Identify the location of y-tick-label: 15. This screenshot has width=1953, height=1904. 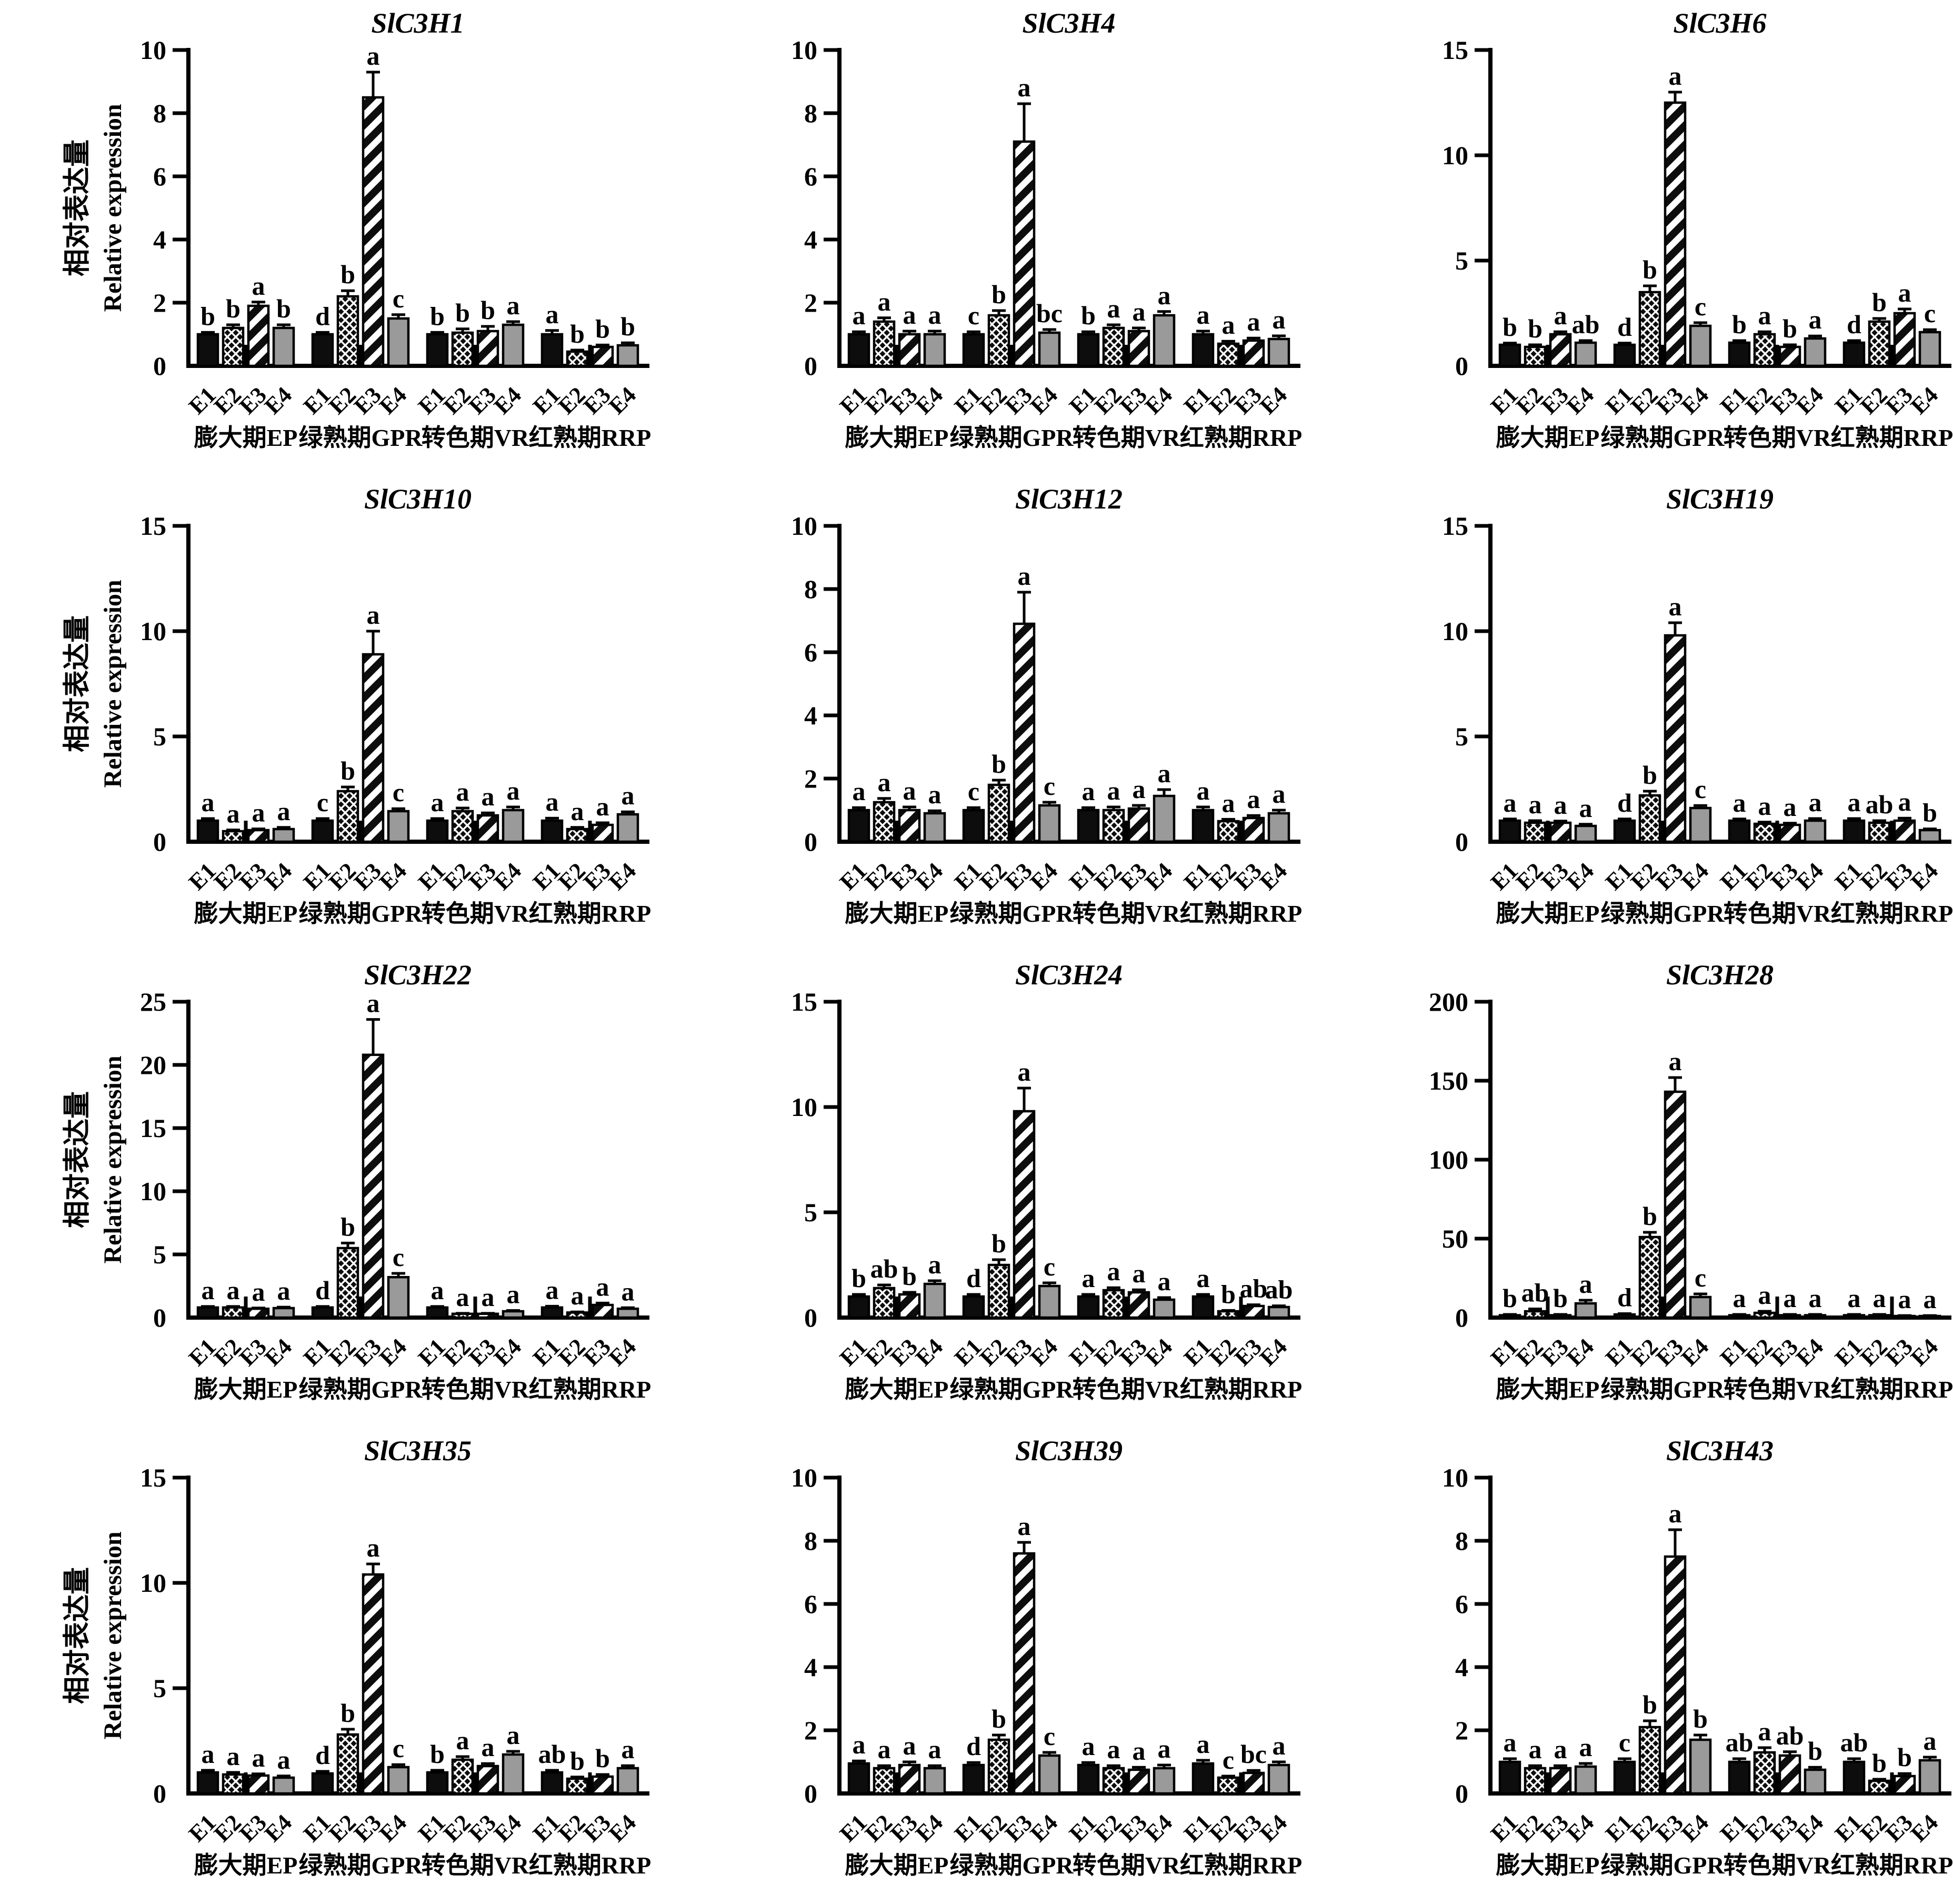
(804, 1001).